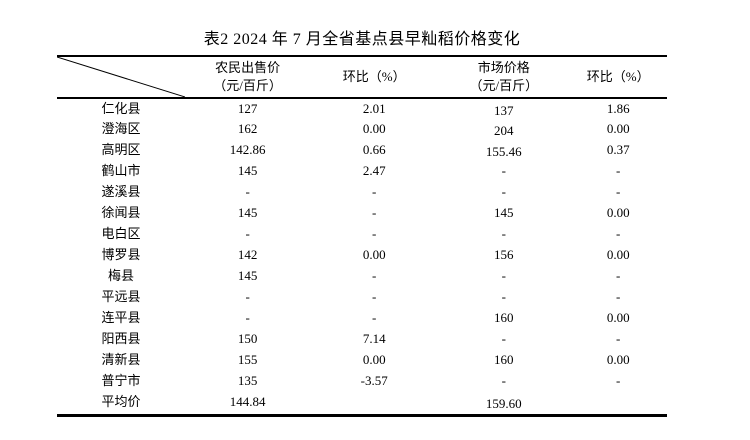 This screenshot has height=440, width=750. Describe the element at coordinates (504, 255) in the screenshot. I see `market-price-cell: 156` at that location.